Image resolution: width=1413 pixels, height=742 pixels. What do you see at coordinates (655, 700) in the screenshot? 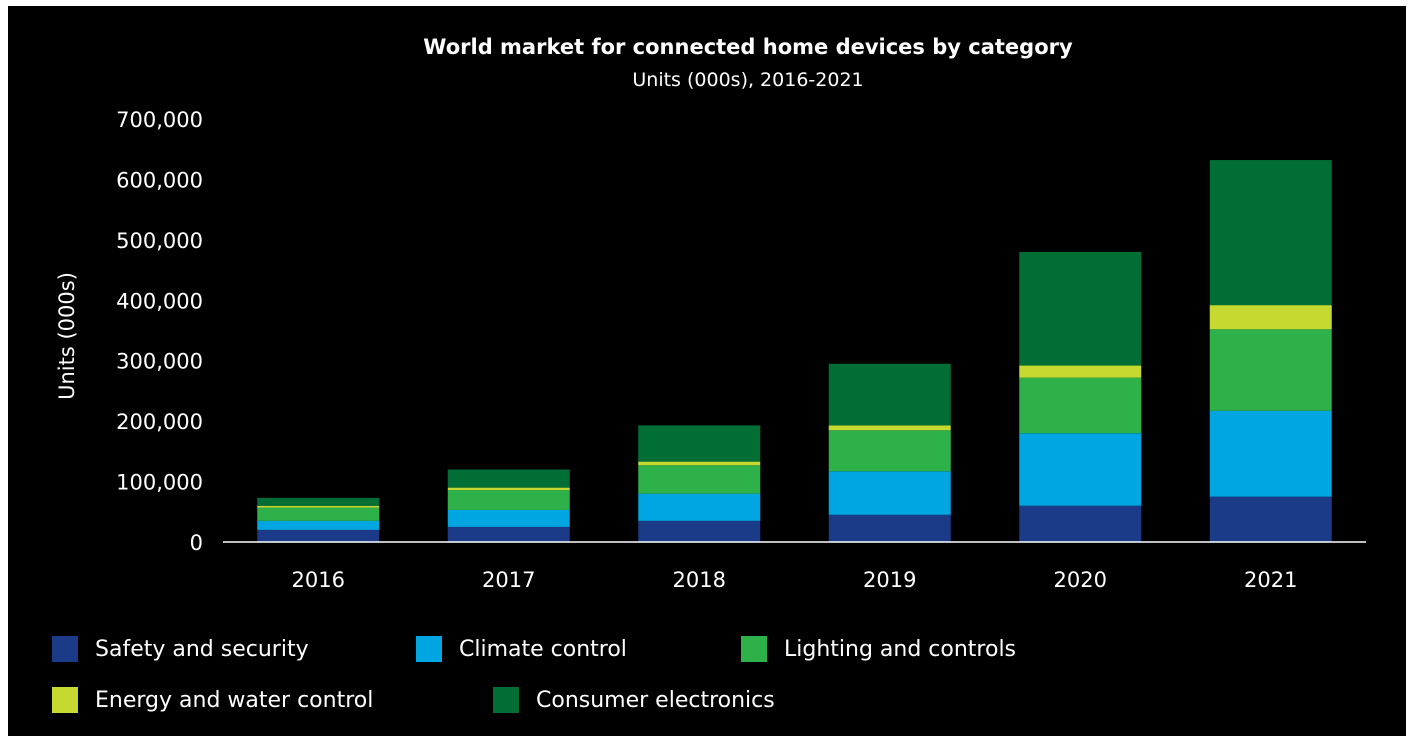
I see `legend-label: Consumer electronics` at bounding box center [655, 700].